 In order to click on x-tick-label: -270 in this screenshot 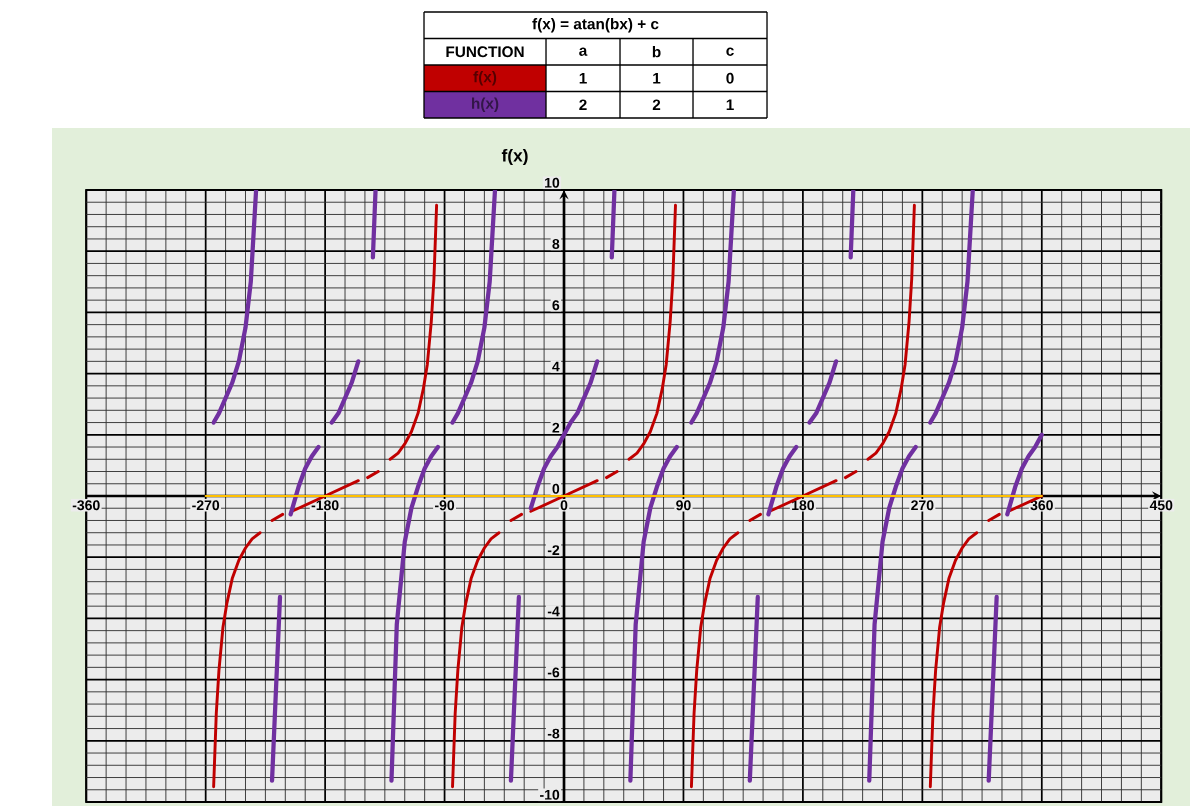, I will do `click(206, 505)`.